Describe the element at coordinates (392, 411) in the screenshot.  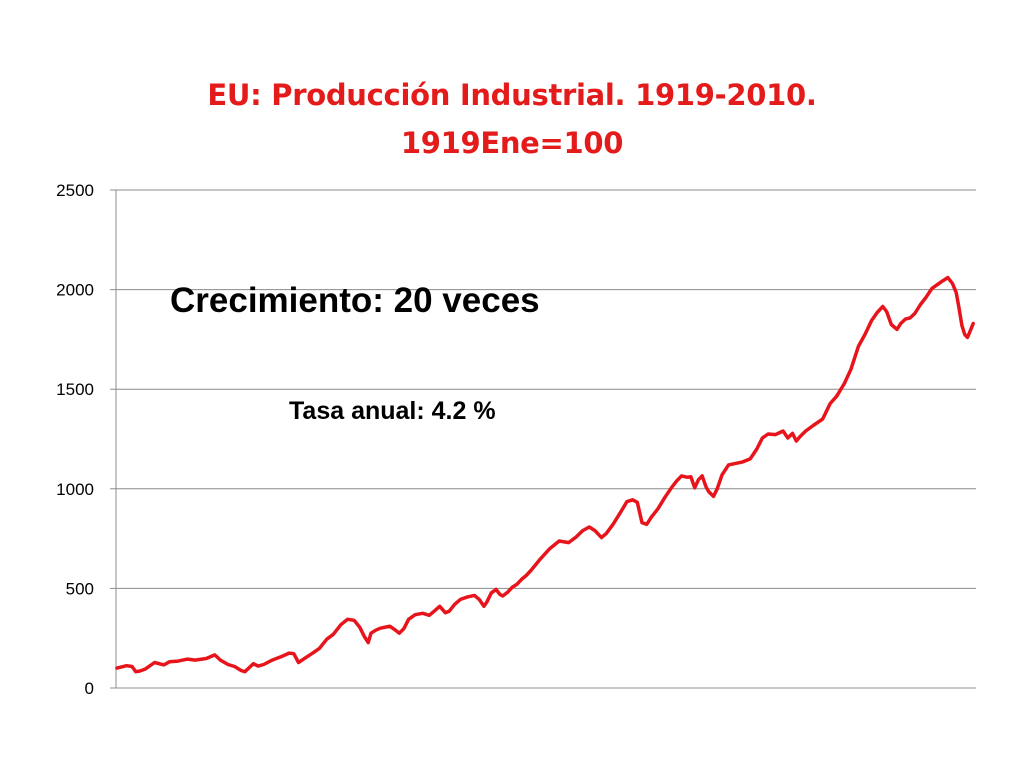
I see `annotation-annual-rate: Tasa anual: 4.2 %` at that location.